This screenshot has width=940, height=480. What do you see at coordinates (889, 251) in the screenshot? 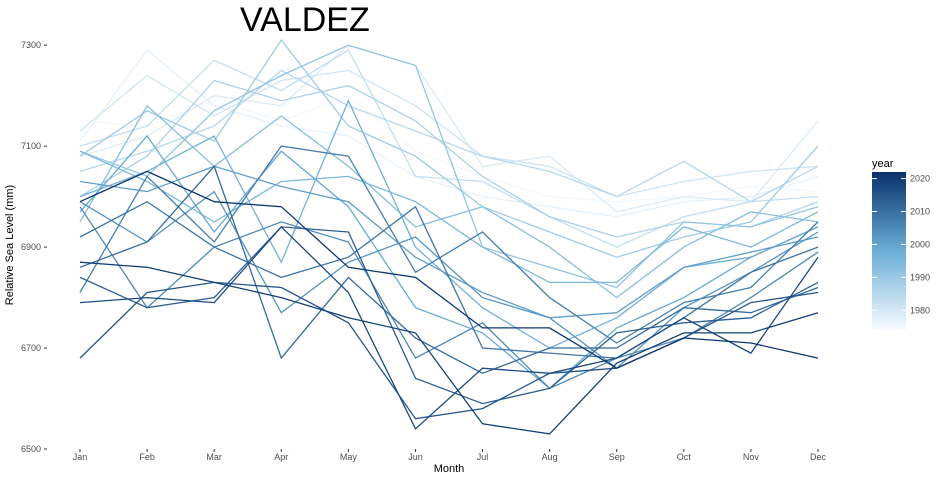
I see `legend-colorbar` at bounding box center [889, 251].